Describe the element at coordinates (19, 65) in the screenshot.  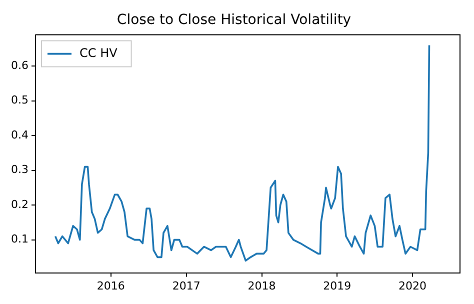
I see `y-tick-label: 0.6` at that location.